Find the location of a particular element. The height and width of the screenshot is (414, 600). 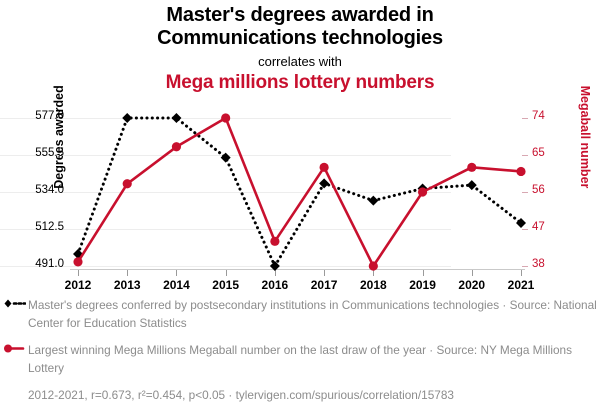

page-title-line2: Communications technologies is located at coordinates (300, 38).